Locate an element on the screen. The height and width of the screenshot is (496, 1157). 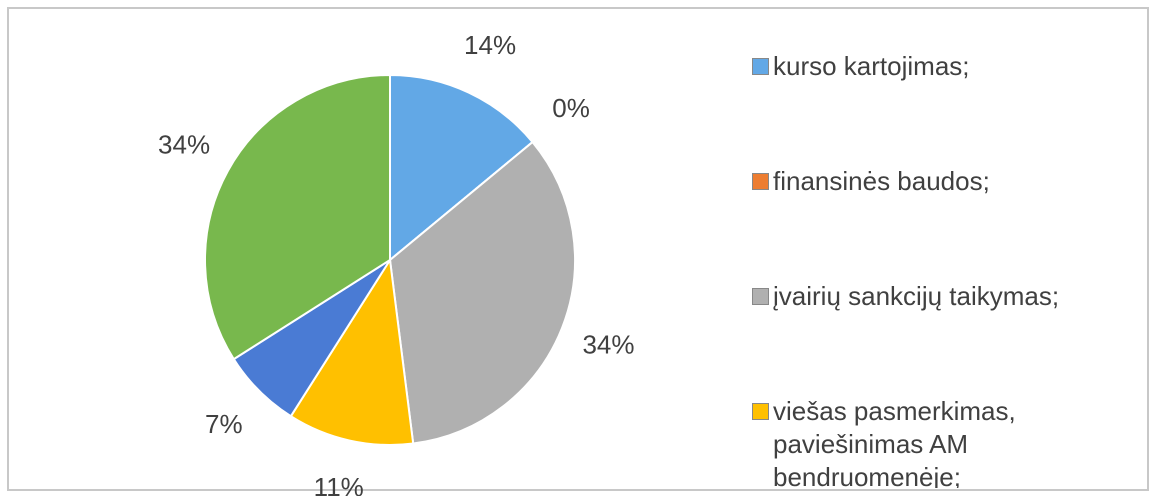
legend-item: finansinės baudos; is located at coordinates (947, 181).